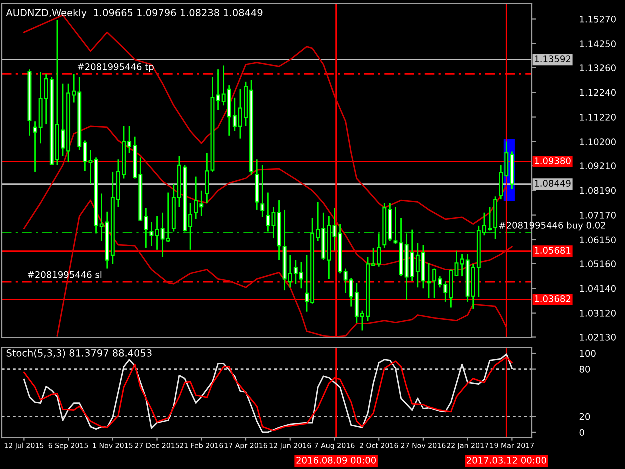 The image size is (625, 469). Describe the element at coordinates (598, 288) in the screenshot. I see `y-tick-label: 1.04140` at that location.